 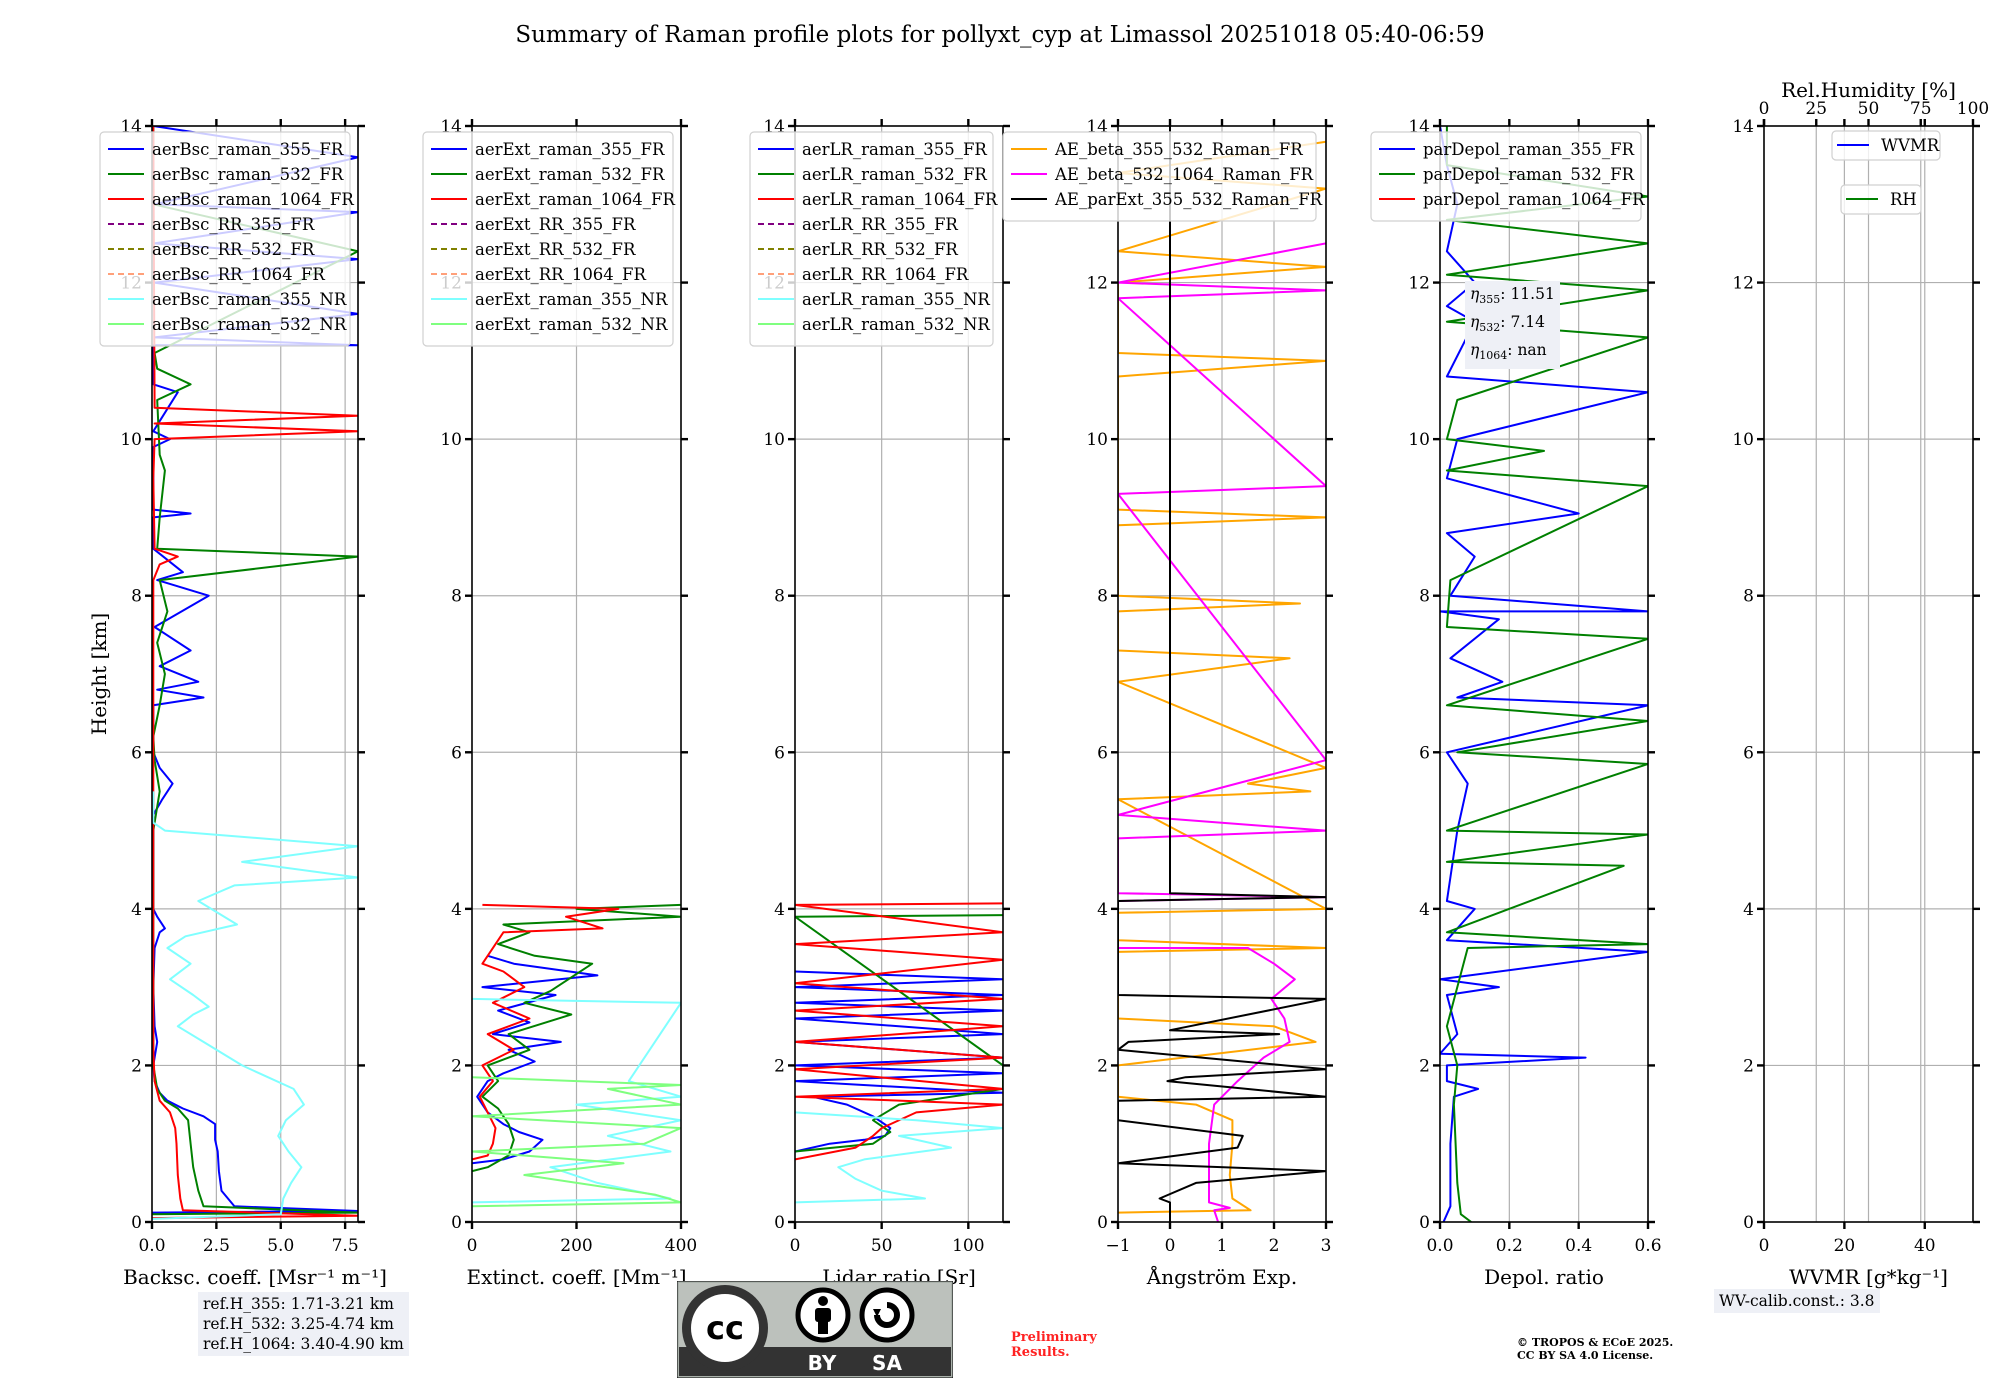 What do you see at coordinates (1647, 1246) in the screenshot?
I see `x-tick-label: 0.6` at bounding box center [1647, 1246].